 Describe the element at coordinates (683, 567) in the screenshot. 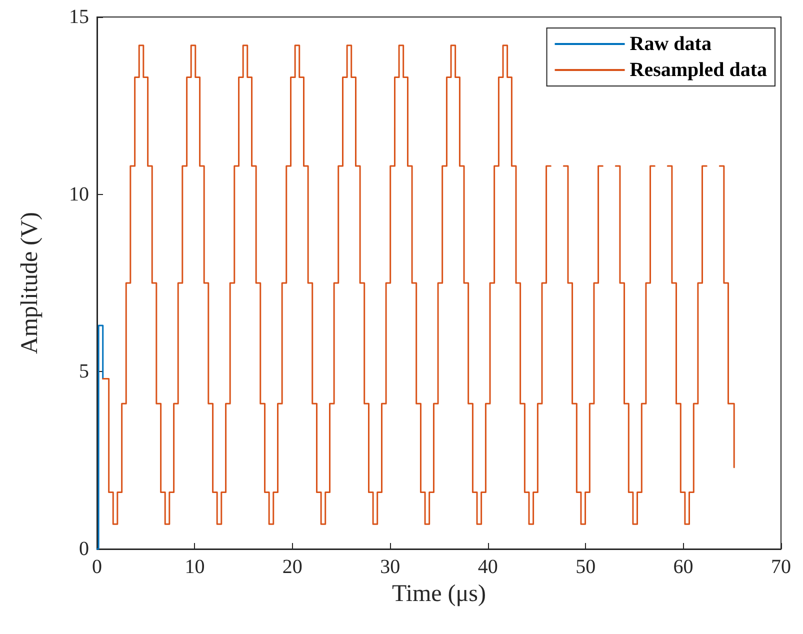

I see `x-tick-label: 60` at that location.